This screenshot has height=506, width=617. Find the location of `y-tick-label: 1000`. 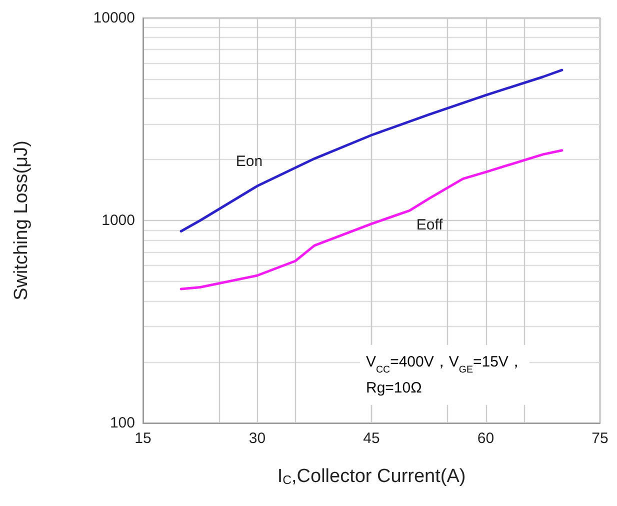

y-tick-label: 1000 is located at coordinates (118, 220).